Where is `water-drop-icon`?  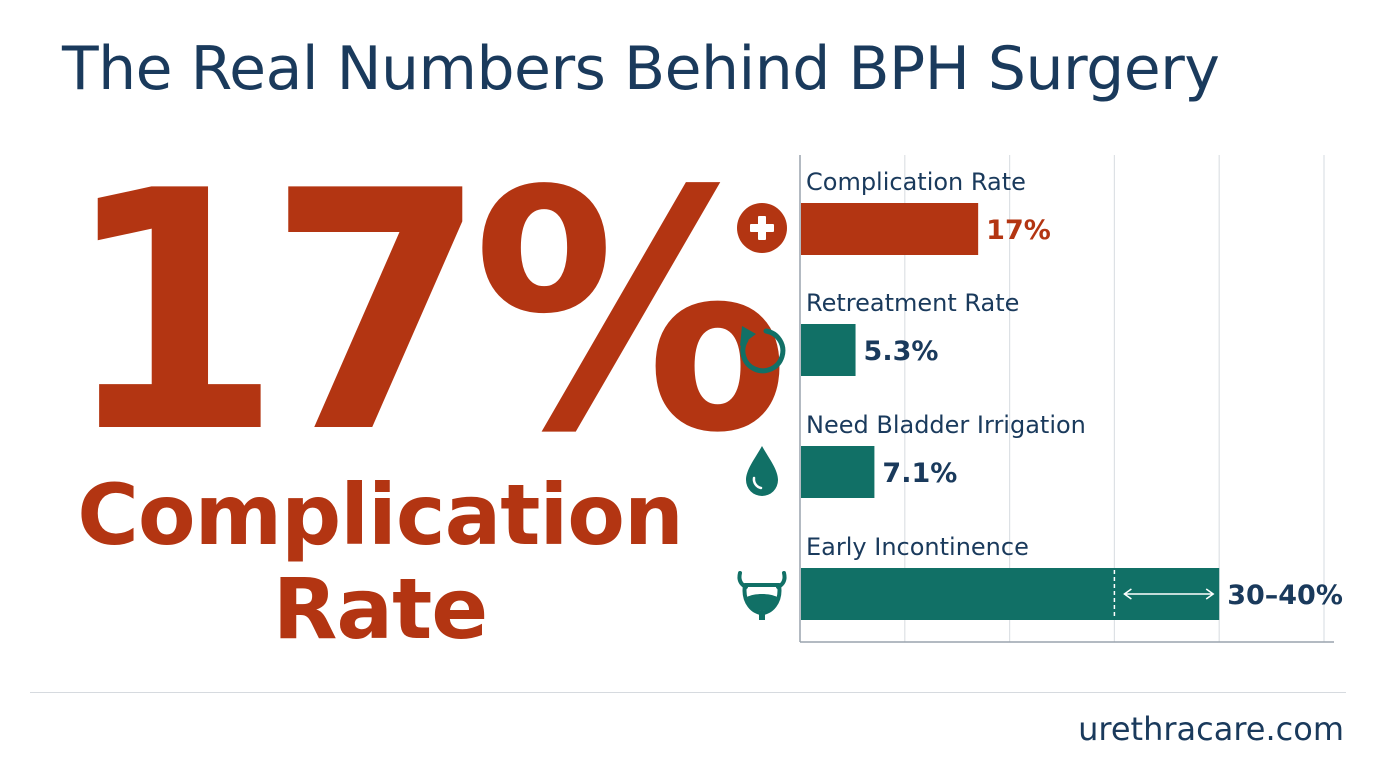 water-drop-icon is located at coordinates (762, 471).